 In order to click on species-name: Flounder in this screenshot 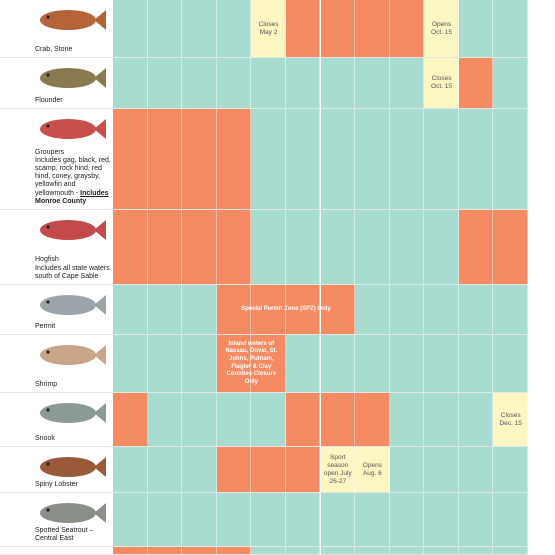, I will do `click(73, 101)`.